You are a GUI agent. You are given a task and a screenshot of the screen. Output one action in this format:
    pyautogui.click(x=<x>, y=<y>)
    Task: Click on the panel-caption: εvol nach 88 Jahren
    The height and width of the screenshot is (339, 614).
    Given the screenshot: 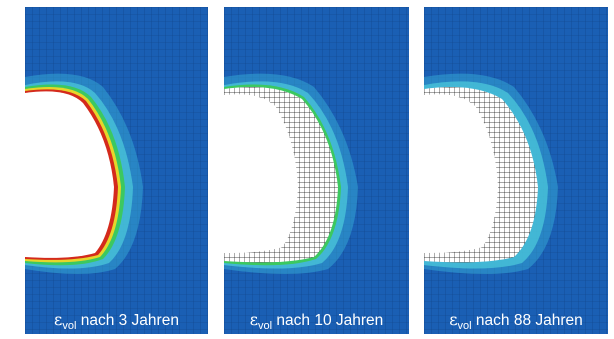 What is the action you would take?
    pyautogui.click(x=516, y=320)
    